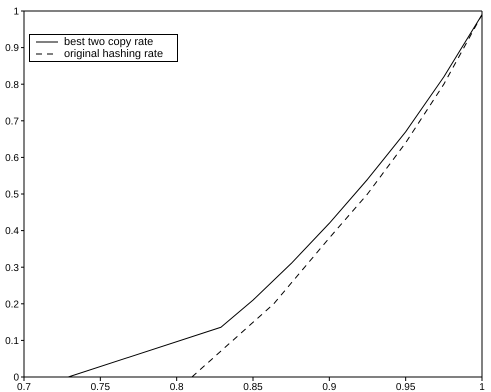  What do you see at coordinates (12, 48) in the screenshot?
I see `y-tick-label: 0.9` at bounding box center [12, 48].